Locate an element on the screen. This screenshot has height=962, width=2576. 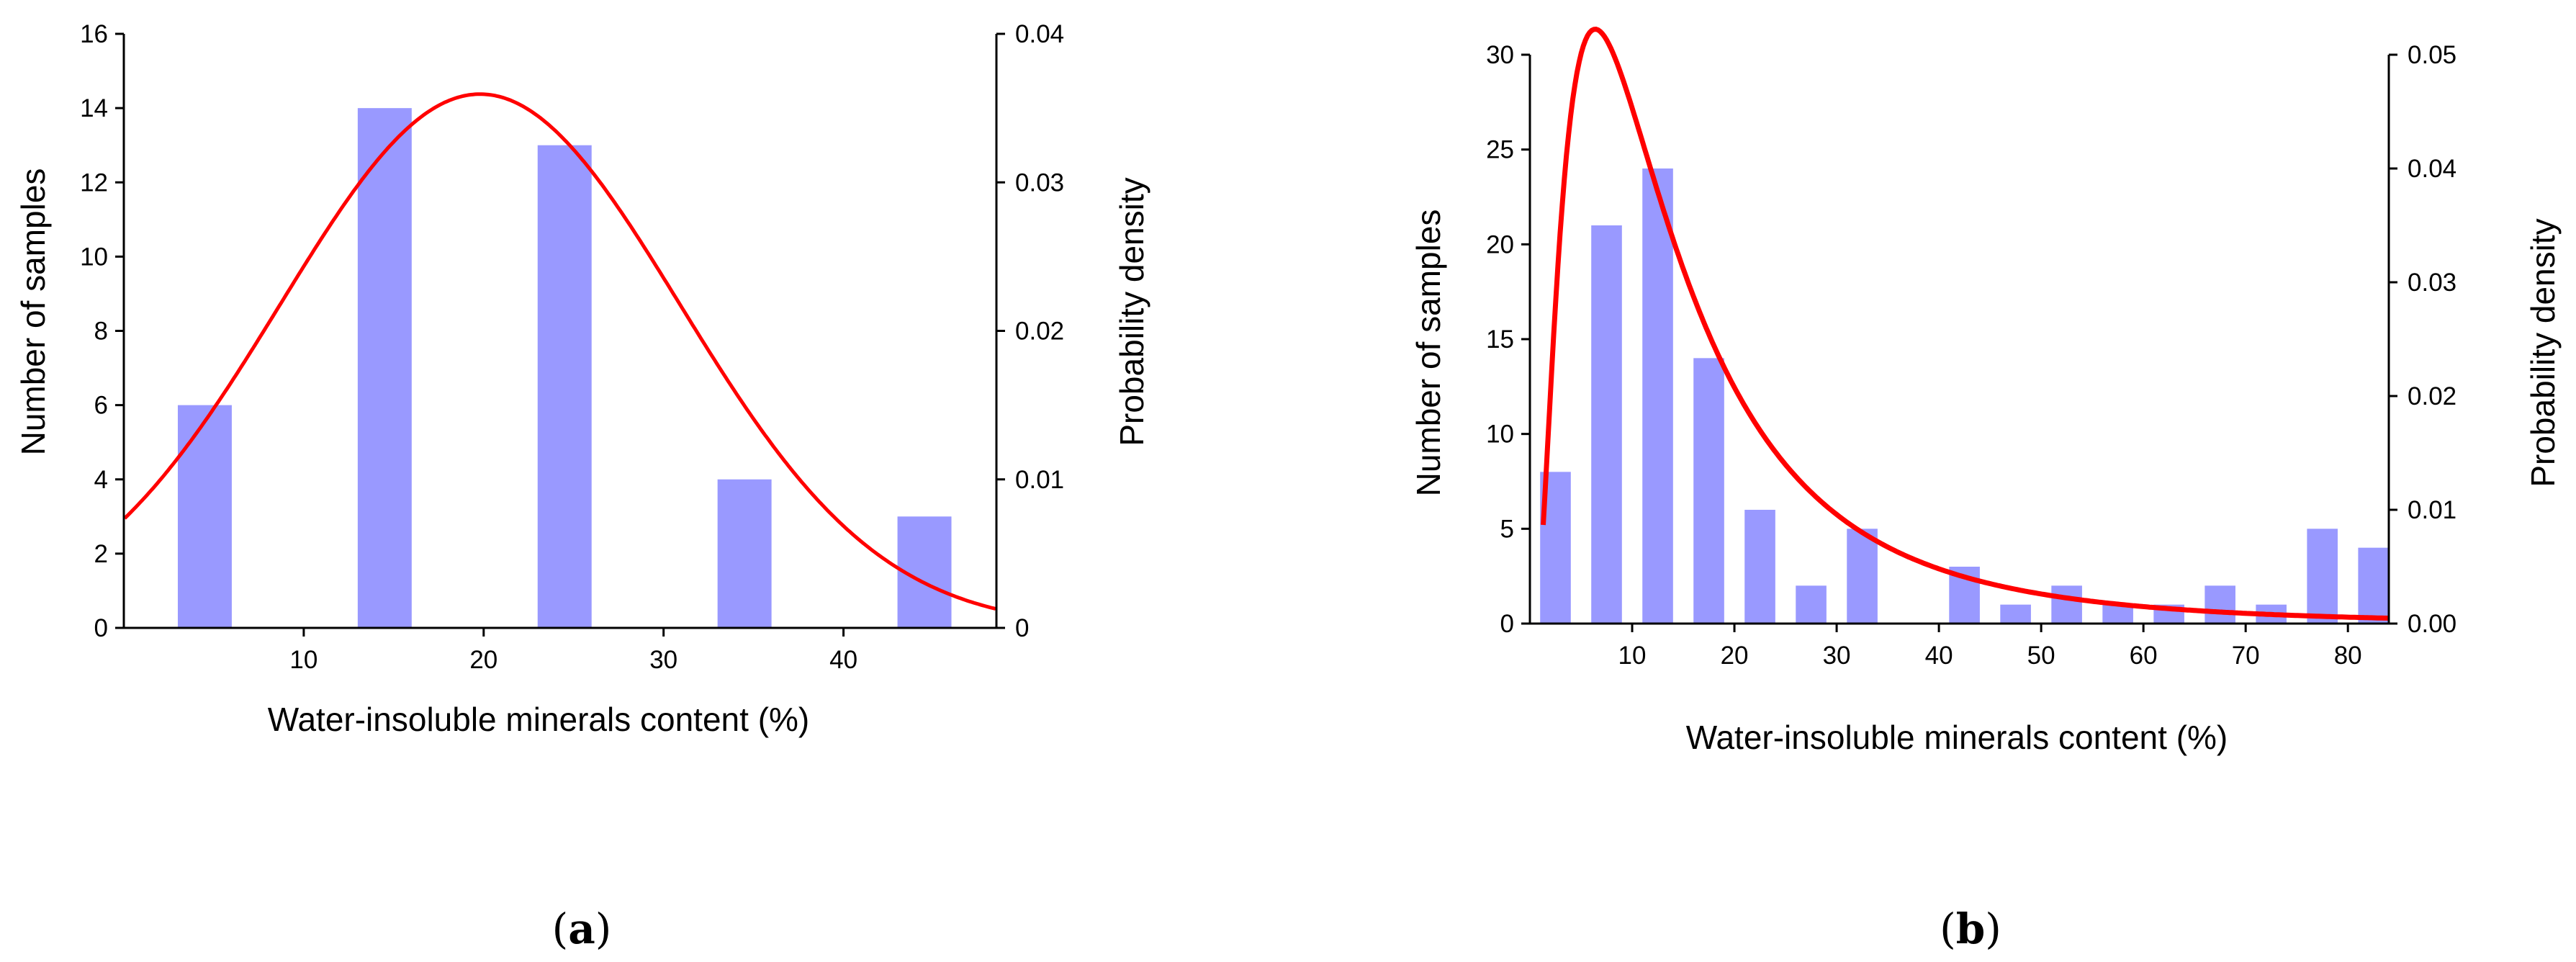
x-tick-labels-b: 10 20 30 40 50 60 70 80 is located at coordinates (1990, 656).